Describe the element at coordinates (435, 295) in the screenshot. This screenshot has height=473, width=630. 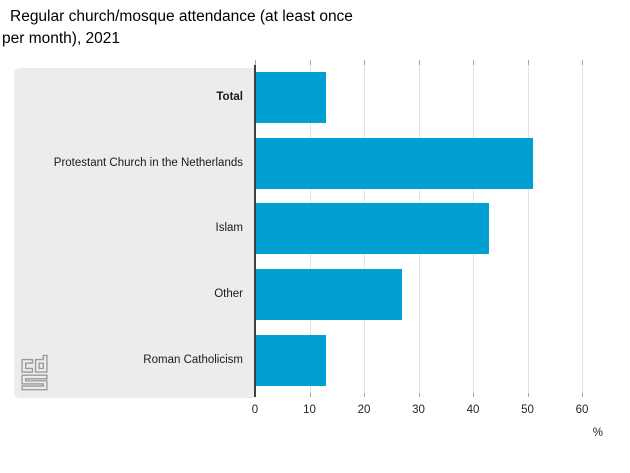
I see `bar-row-other` at that location.